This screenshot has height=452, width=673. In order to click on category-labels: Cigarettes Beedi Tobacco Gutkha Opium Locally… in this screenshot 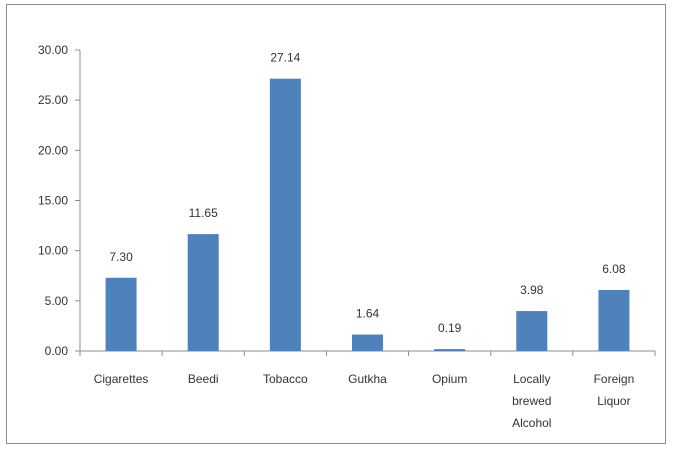, I will do `click(364, 401)`.